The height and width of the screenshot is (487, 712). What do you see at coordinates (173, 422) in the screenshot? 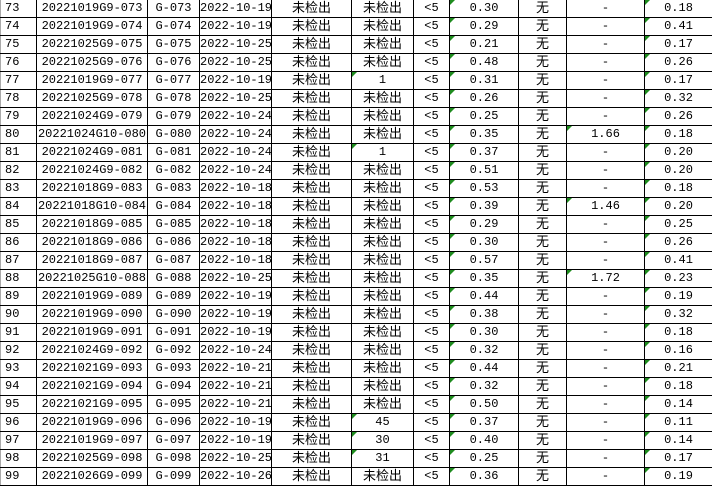
I see `cell-sample-code: G-096` at bounding box center [173, 422].